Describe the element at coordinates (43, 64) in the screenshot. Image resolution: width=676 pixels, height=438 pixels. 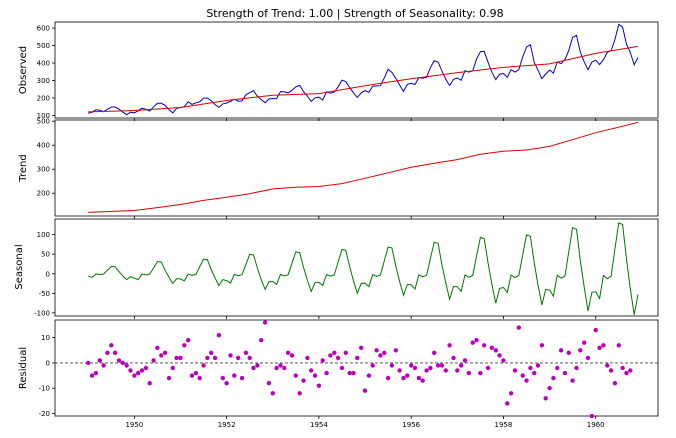
I see `observed-ytick-label: 400` at that location.